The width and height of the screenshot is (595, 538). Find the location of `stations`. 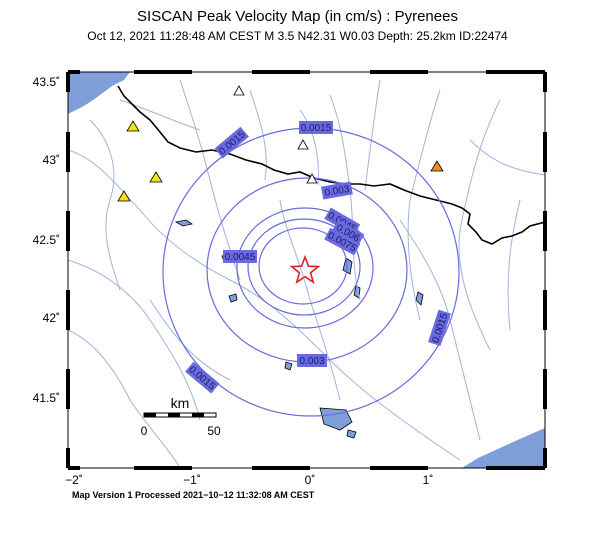

stations is located at coordinates (280, 143).